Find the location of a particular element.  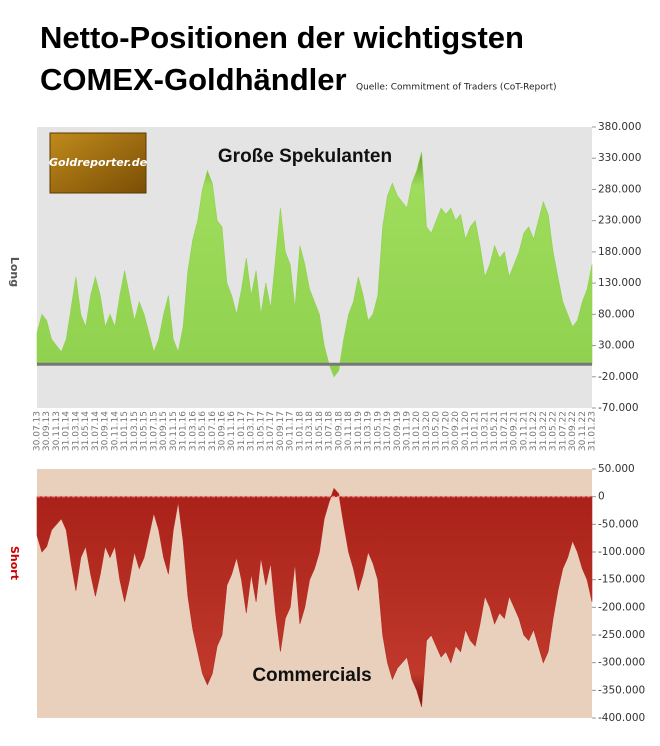

x-tick-label: 31.01.15 is located at coordinates (125, 431).